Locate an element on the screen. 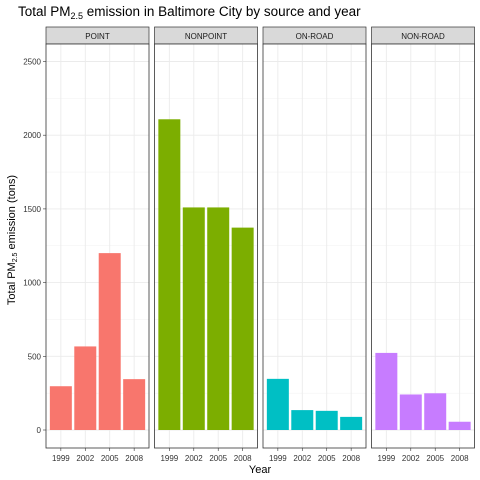 The width and height of the screenshot is (480, 480). y-axis: 0 500 1000 1500 2000 2500 is located at coordinates (34, 246).